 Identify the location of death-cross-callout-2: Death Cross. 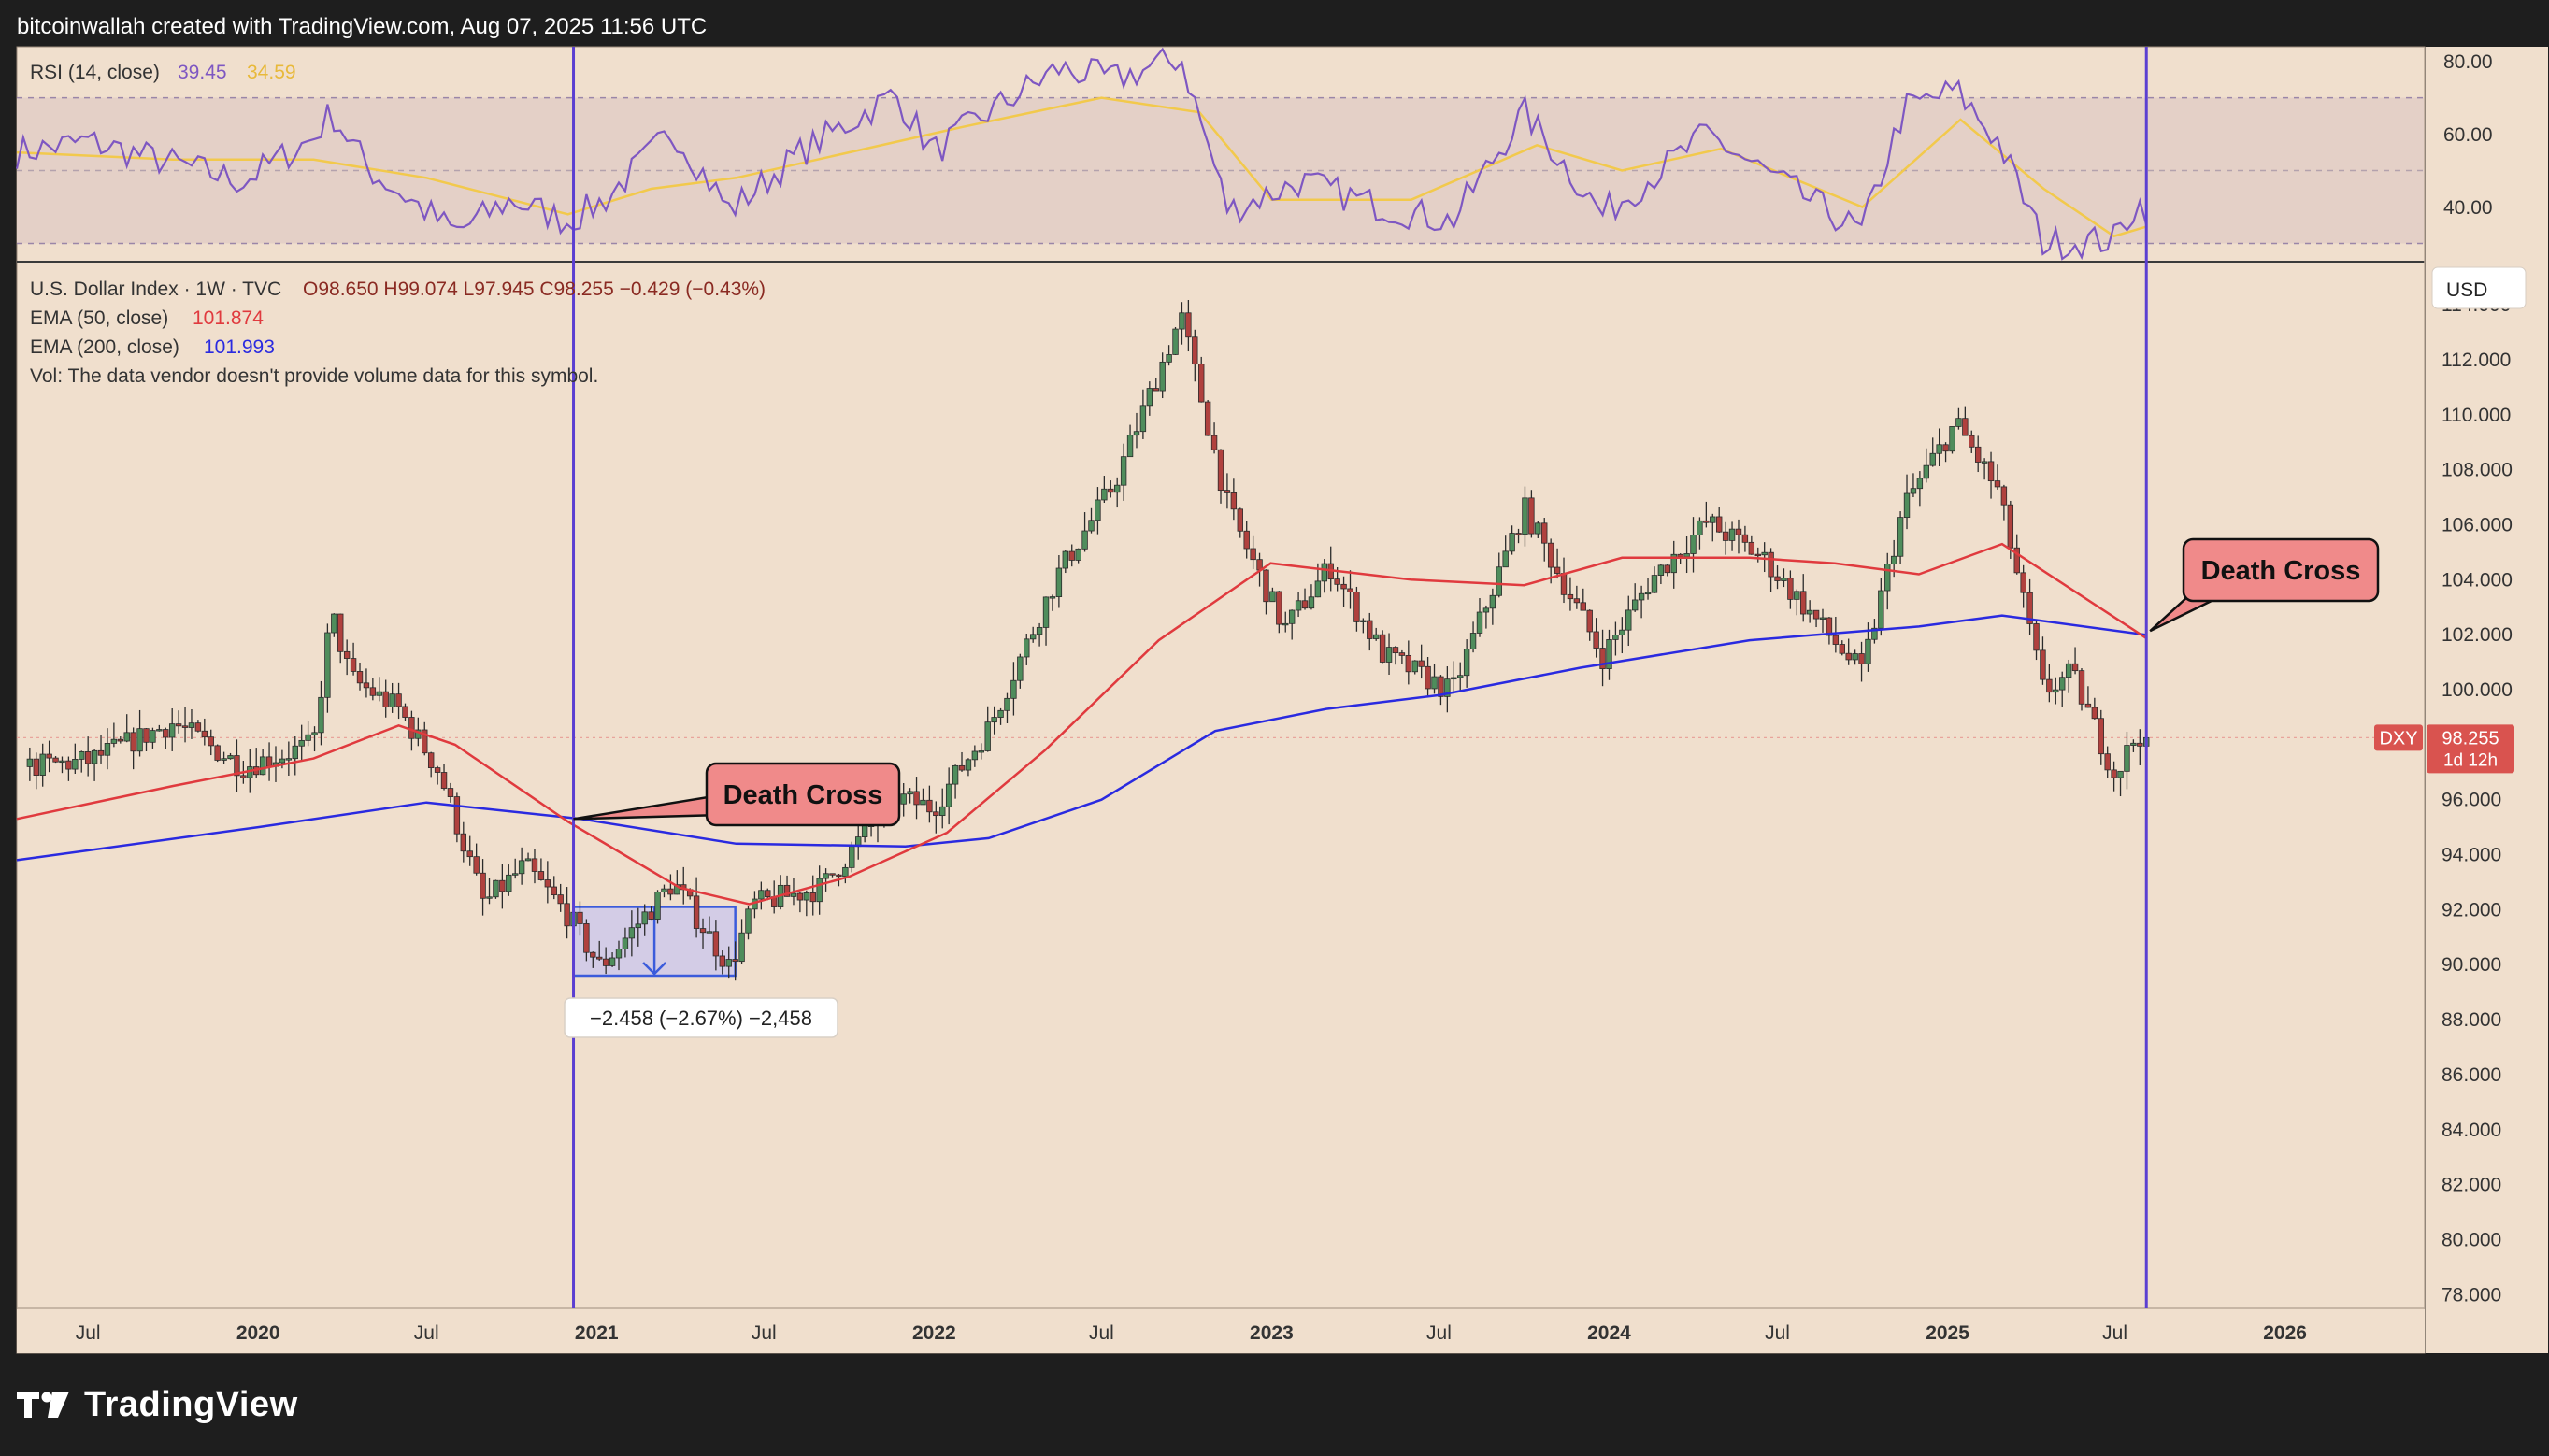
(2264, 585).